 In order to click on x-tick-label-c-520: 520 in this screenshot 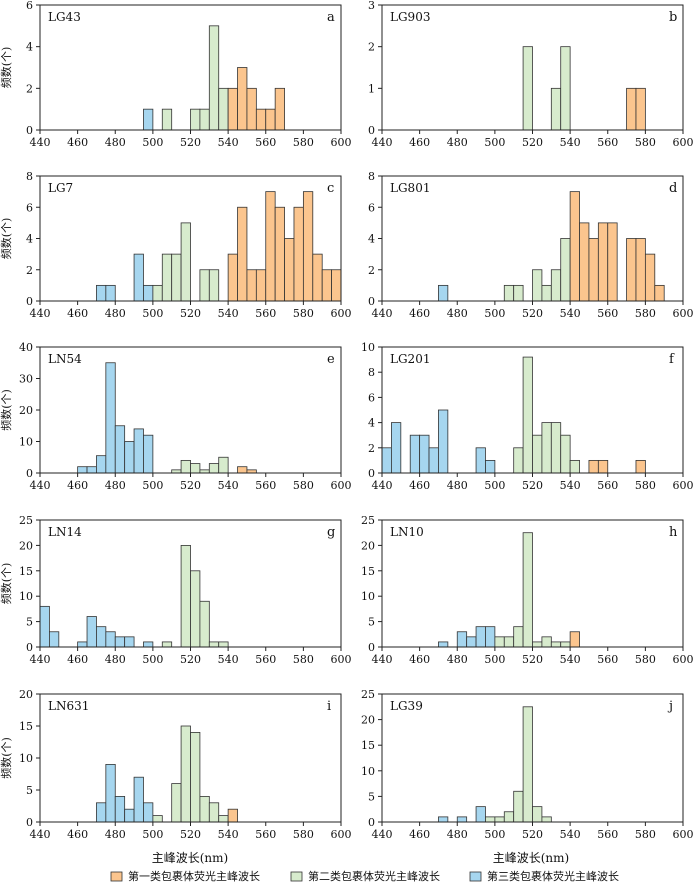, I will do `click(190, 313)`.